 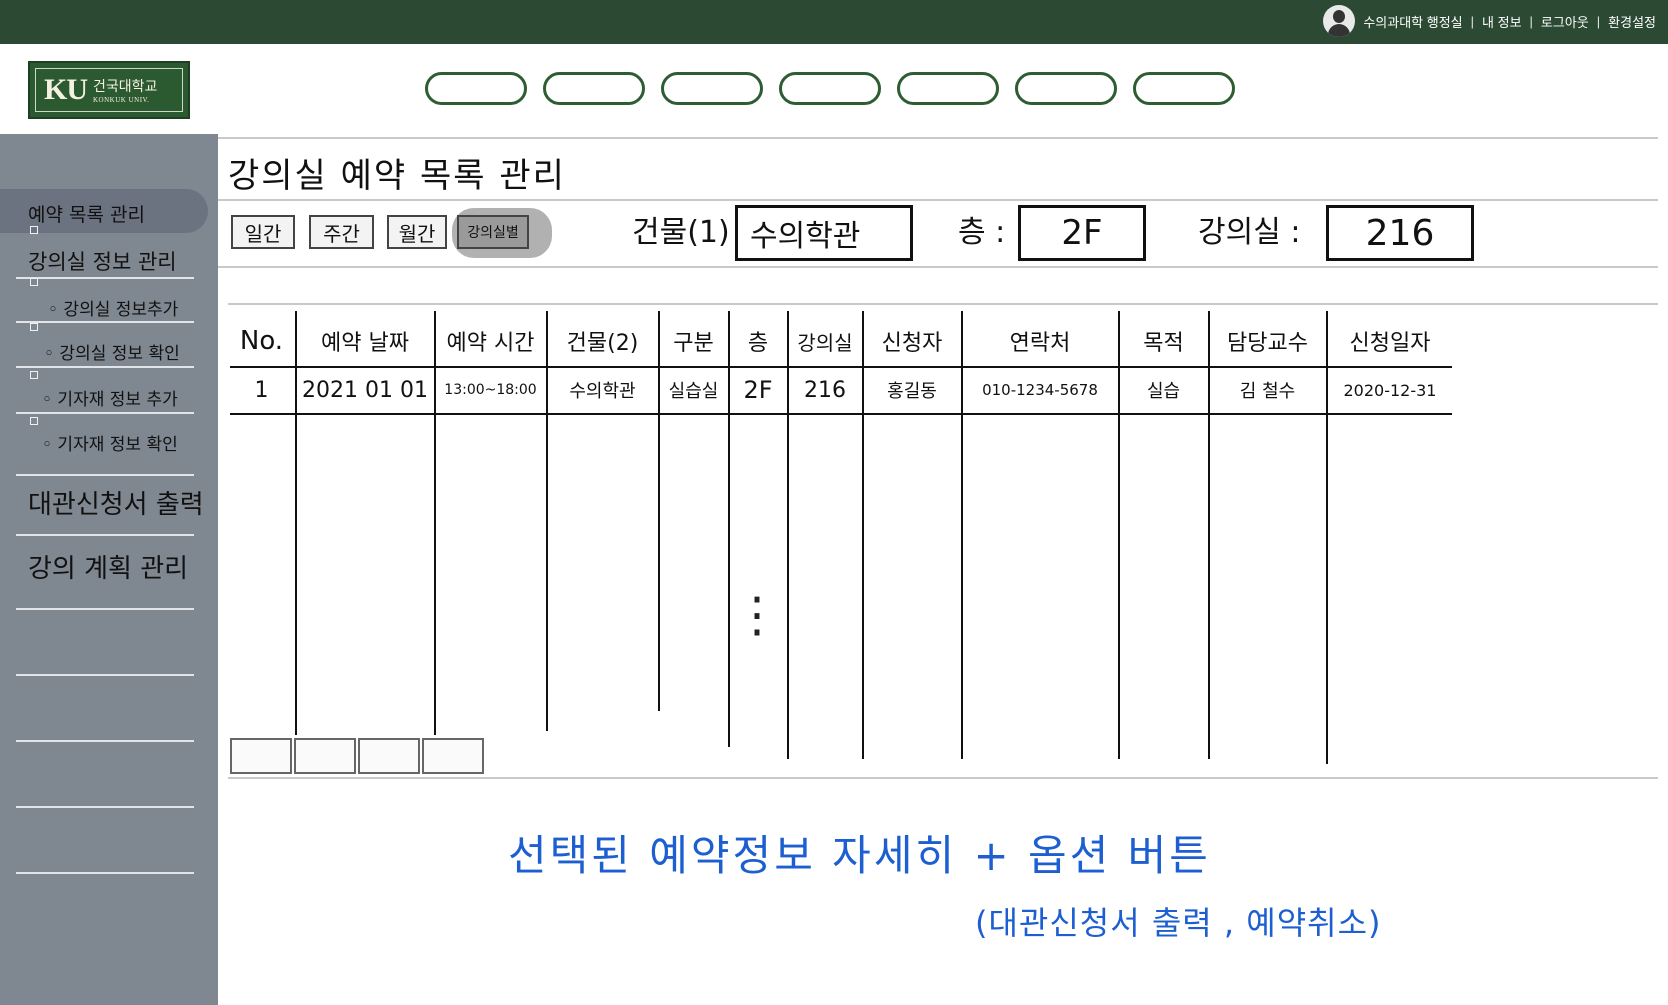 I want to click on col-header-contact: 연락처, so click(x=1040, y=343).